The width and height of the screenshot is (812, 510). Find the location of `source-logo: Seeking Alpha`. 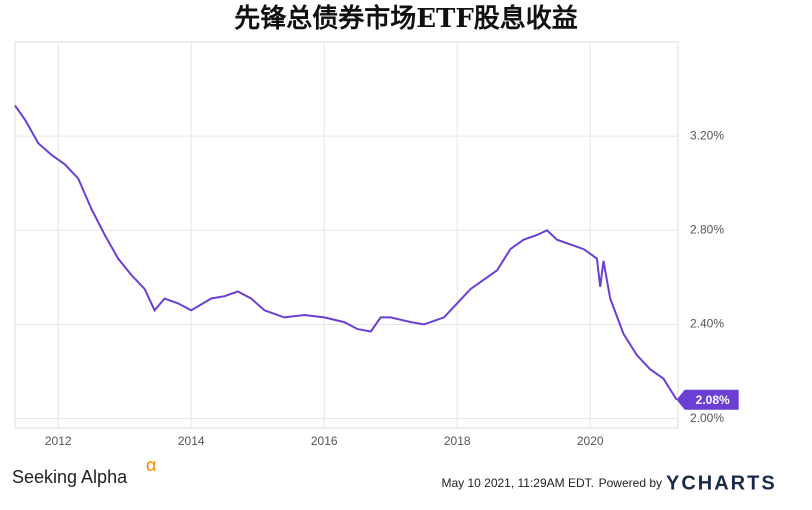

source-logo: Seeking Alpha is located at coordinates (70, 477).